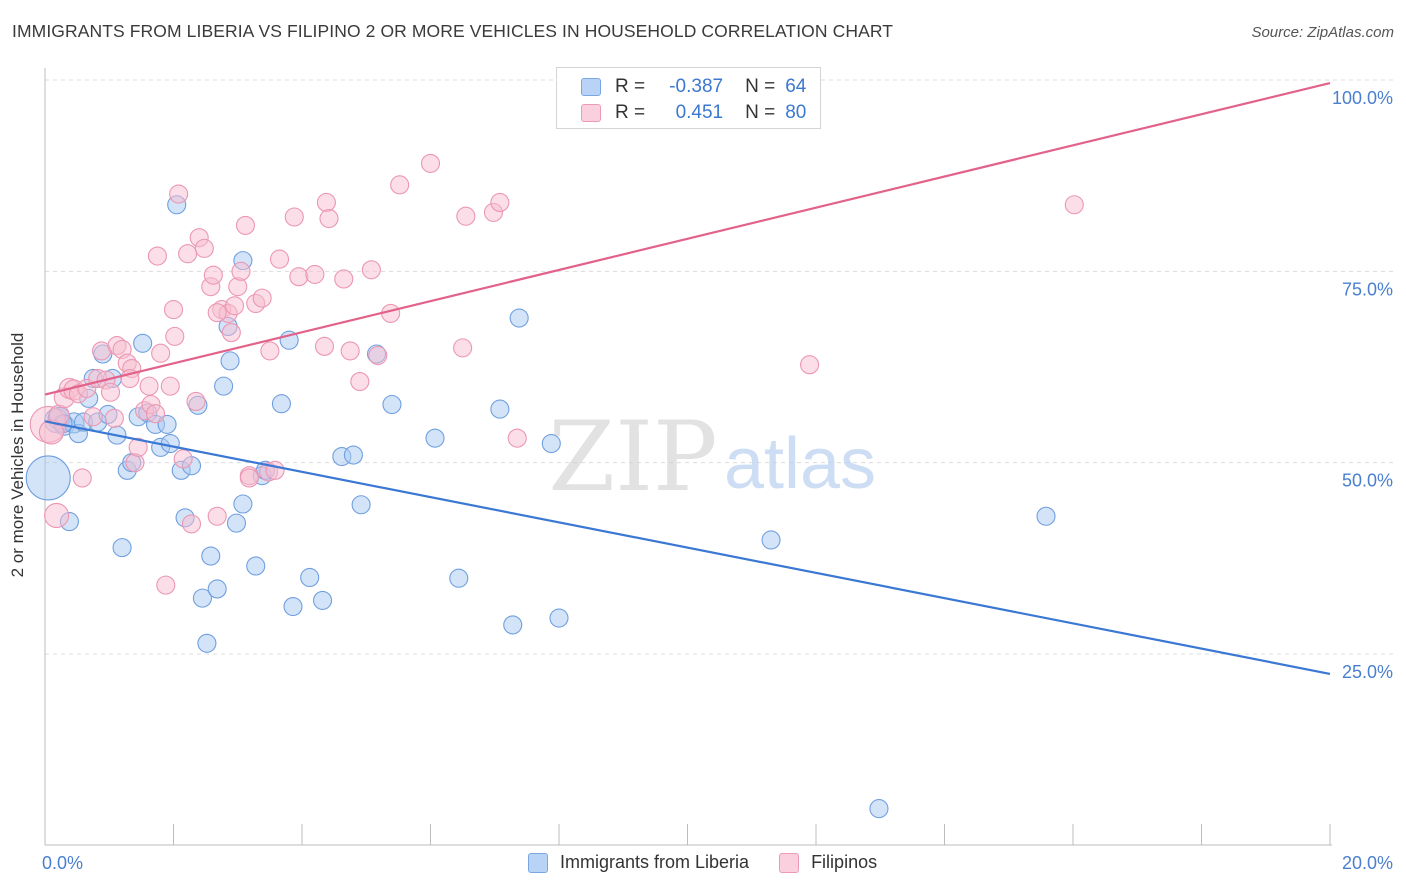  I want to click on watermark: ZIP atlas, so click(712, 457).